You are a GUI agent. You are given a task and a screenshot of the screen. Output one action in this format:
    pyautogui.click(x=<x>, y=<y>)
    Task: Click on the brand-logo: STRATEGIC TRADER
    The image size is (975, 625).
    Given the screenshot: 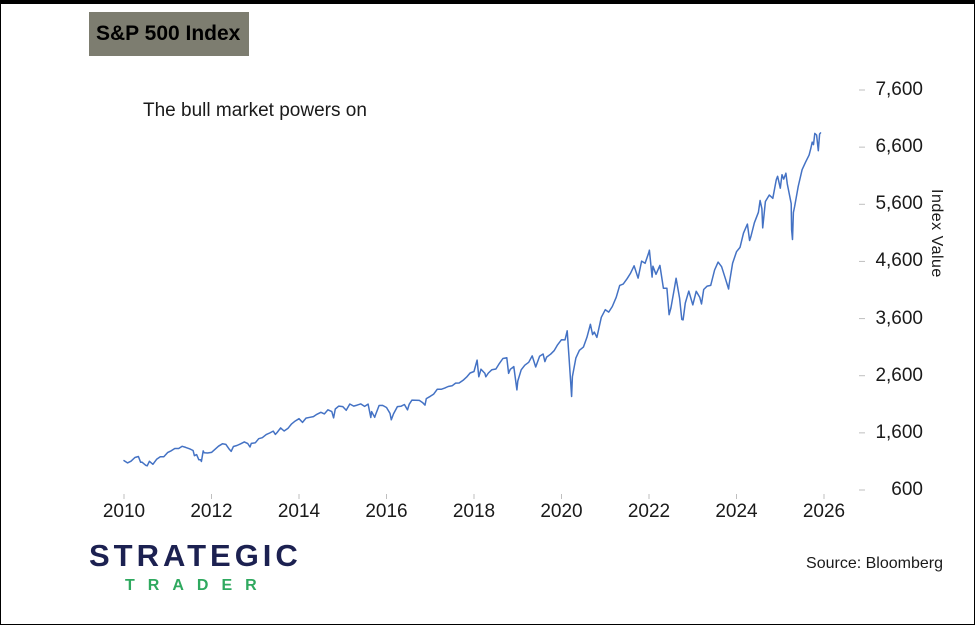 What is the action you would take?
    pyautogui.click(x=195, y=566)
    